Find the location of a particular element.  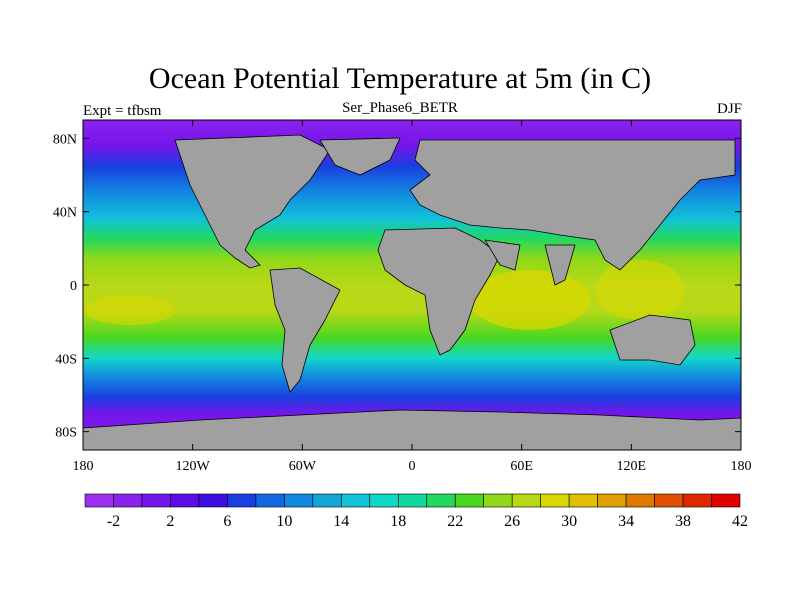

lat-tick-label: 80S is located at coordinates (66, 433).